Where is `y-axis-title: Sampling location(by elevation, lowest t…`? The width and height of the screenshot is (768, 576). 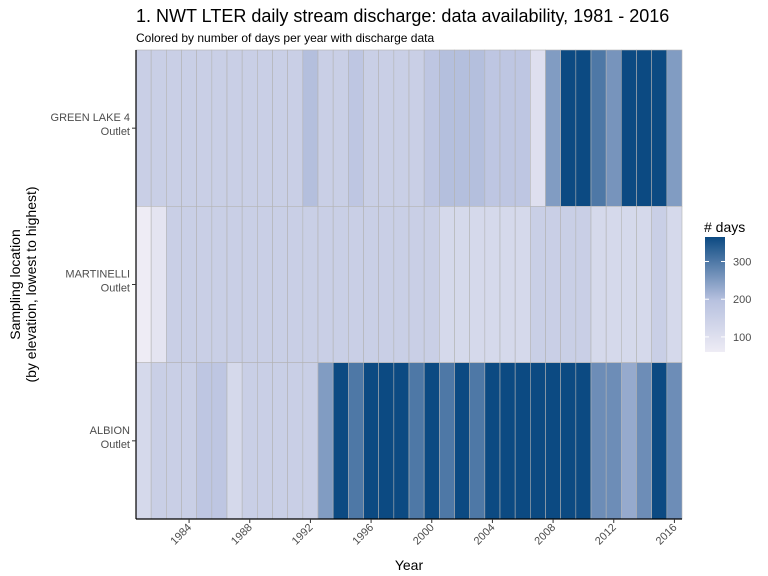
y-axis-title: Sampling location(by elevation, lowest t… is located at coordinates (23, 284).